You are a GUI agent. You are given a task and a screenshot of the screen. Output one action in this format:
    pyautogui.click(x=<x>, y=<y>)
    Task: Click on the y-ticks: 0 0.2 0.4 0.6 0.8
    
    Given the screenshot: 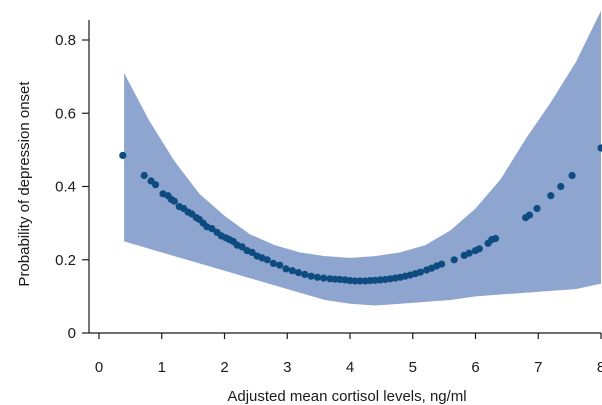 What is the action you would take?
    pyautogui.click(x=72, y=187)
    